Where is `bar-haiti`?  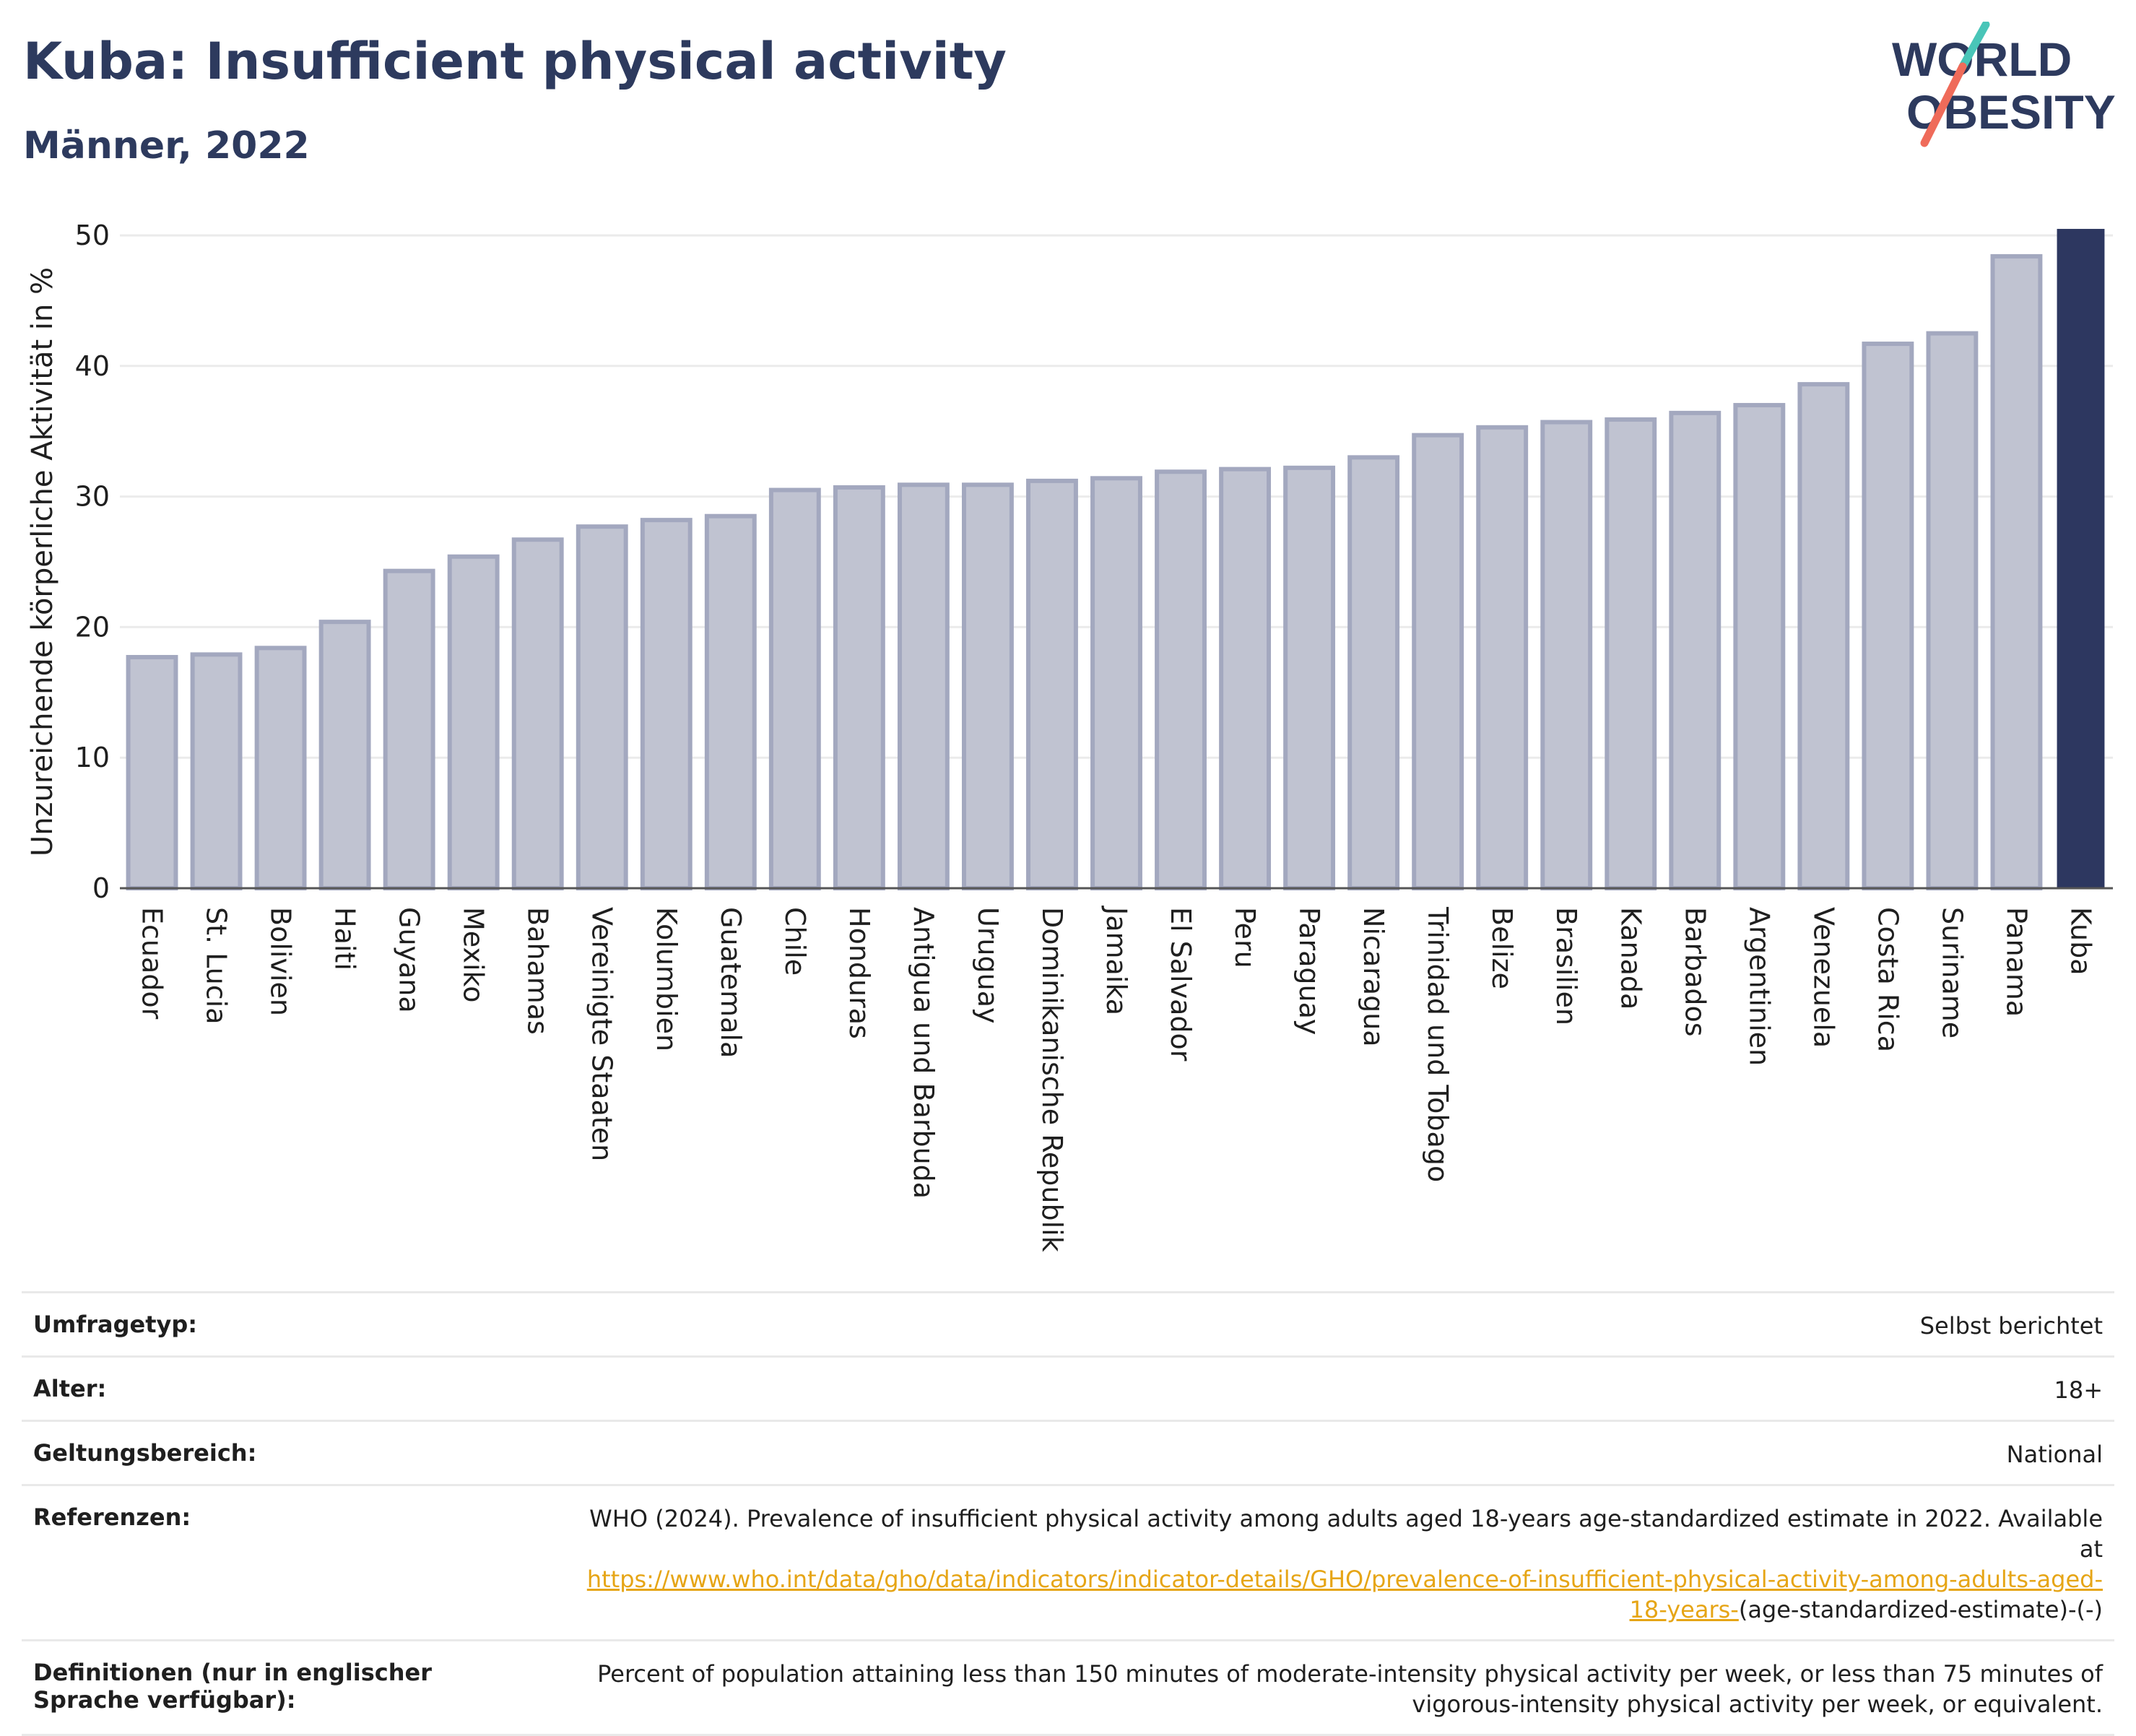
bar-haiti is located at coordinates (345, 755).